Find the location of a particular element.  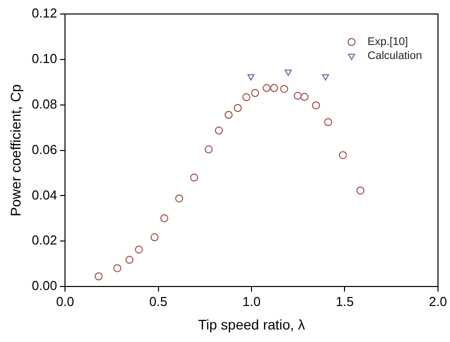

y-tick-label: 0.10 is located at coordinates (45, 58).